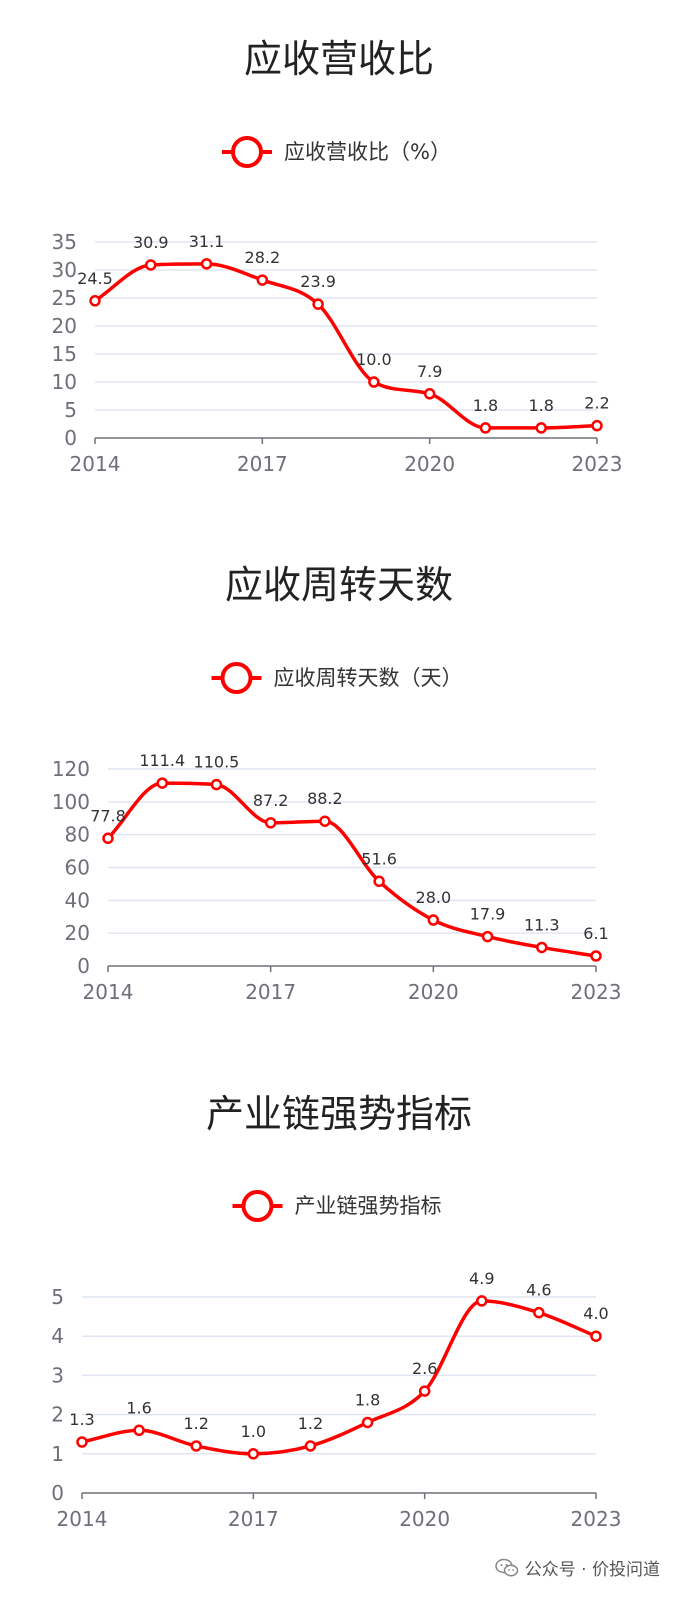 The height and width of the screenshot is (1598, 678). What do you see at coordinates (538, 1290) in the screenshot?
I see `data-label: 4.6` at bounding box center [538, 1290].